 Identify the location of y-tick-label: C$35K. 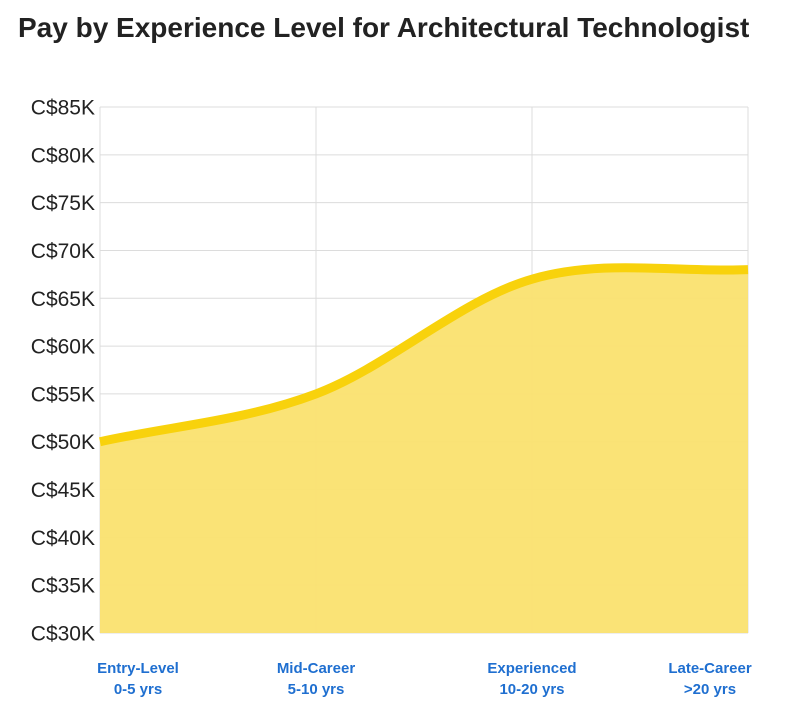
(63, 586).